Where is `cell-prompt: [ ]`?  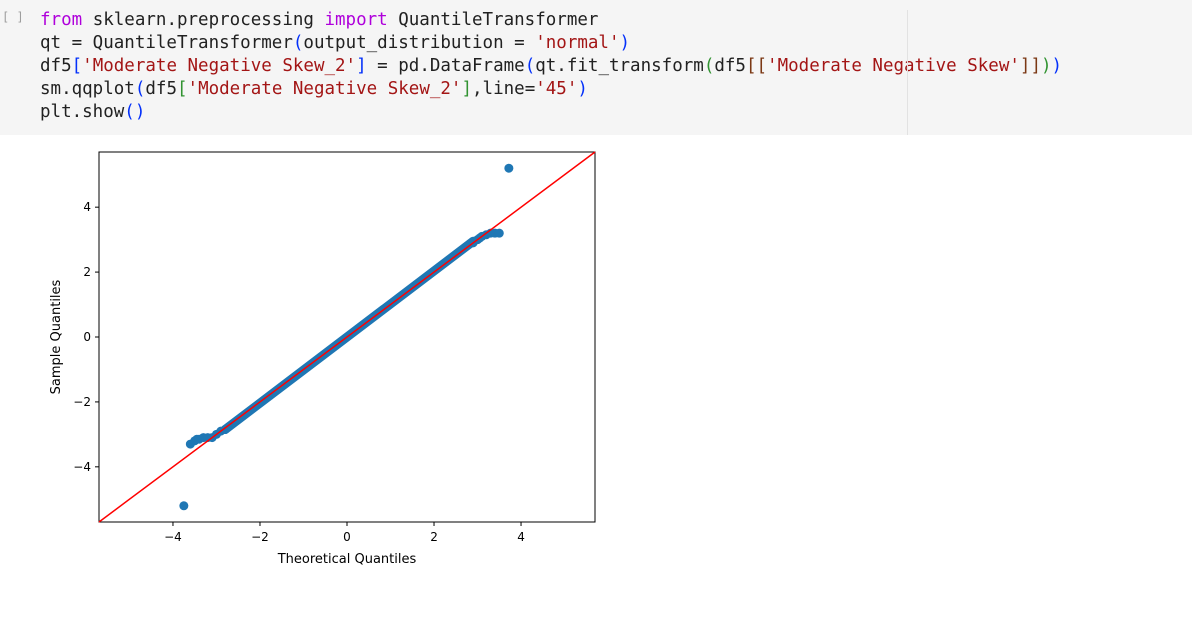 cell-prompt: [ ] is located at coordinates (13, 17).